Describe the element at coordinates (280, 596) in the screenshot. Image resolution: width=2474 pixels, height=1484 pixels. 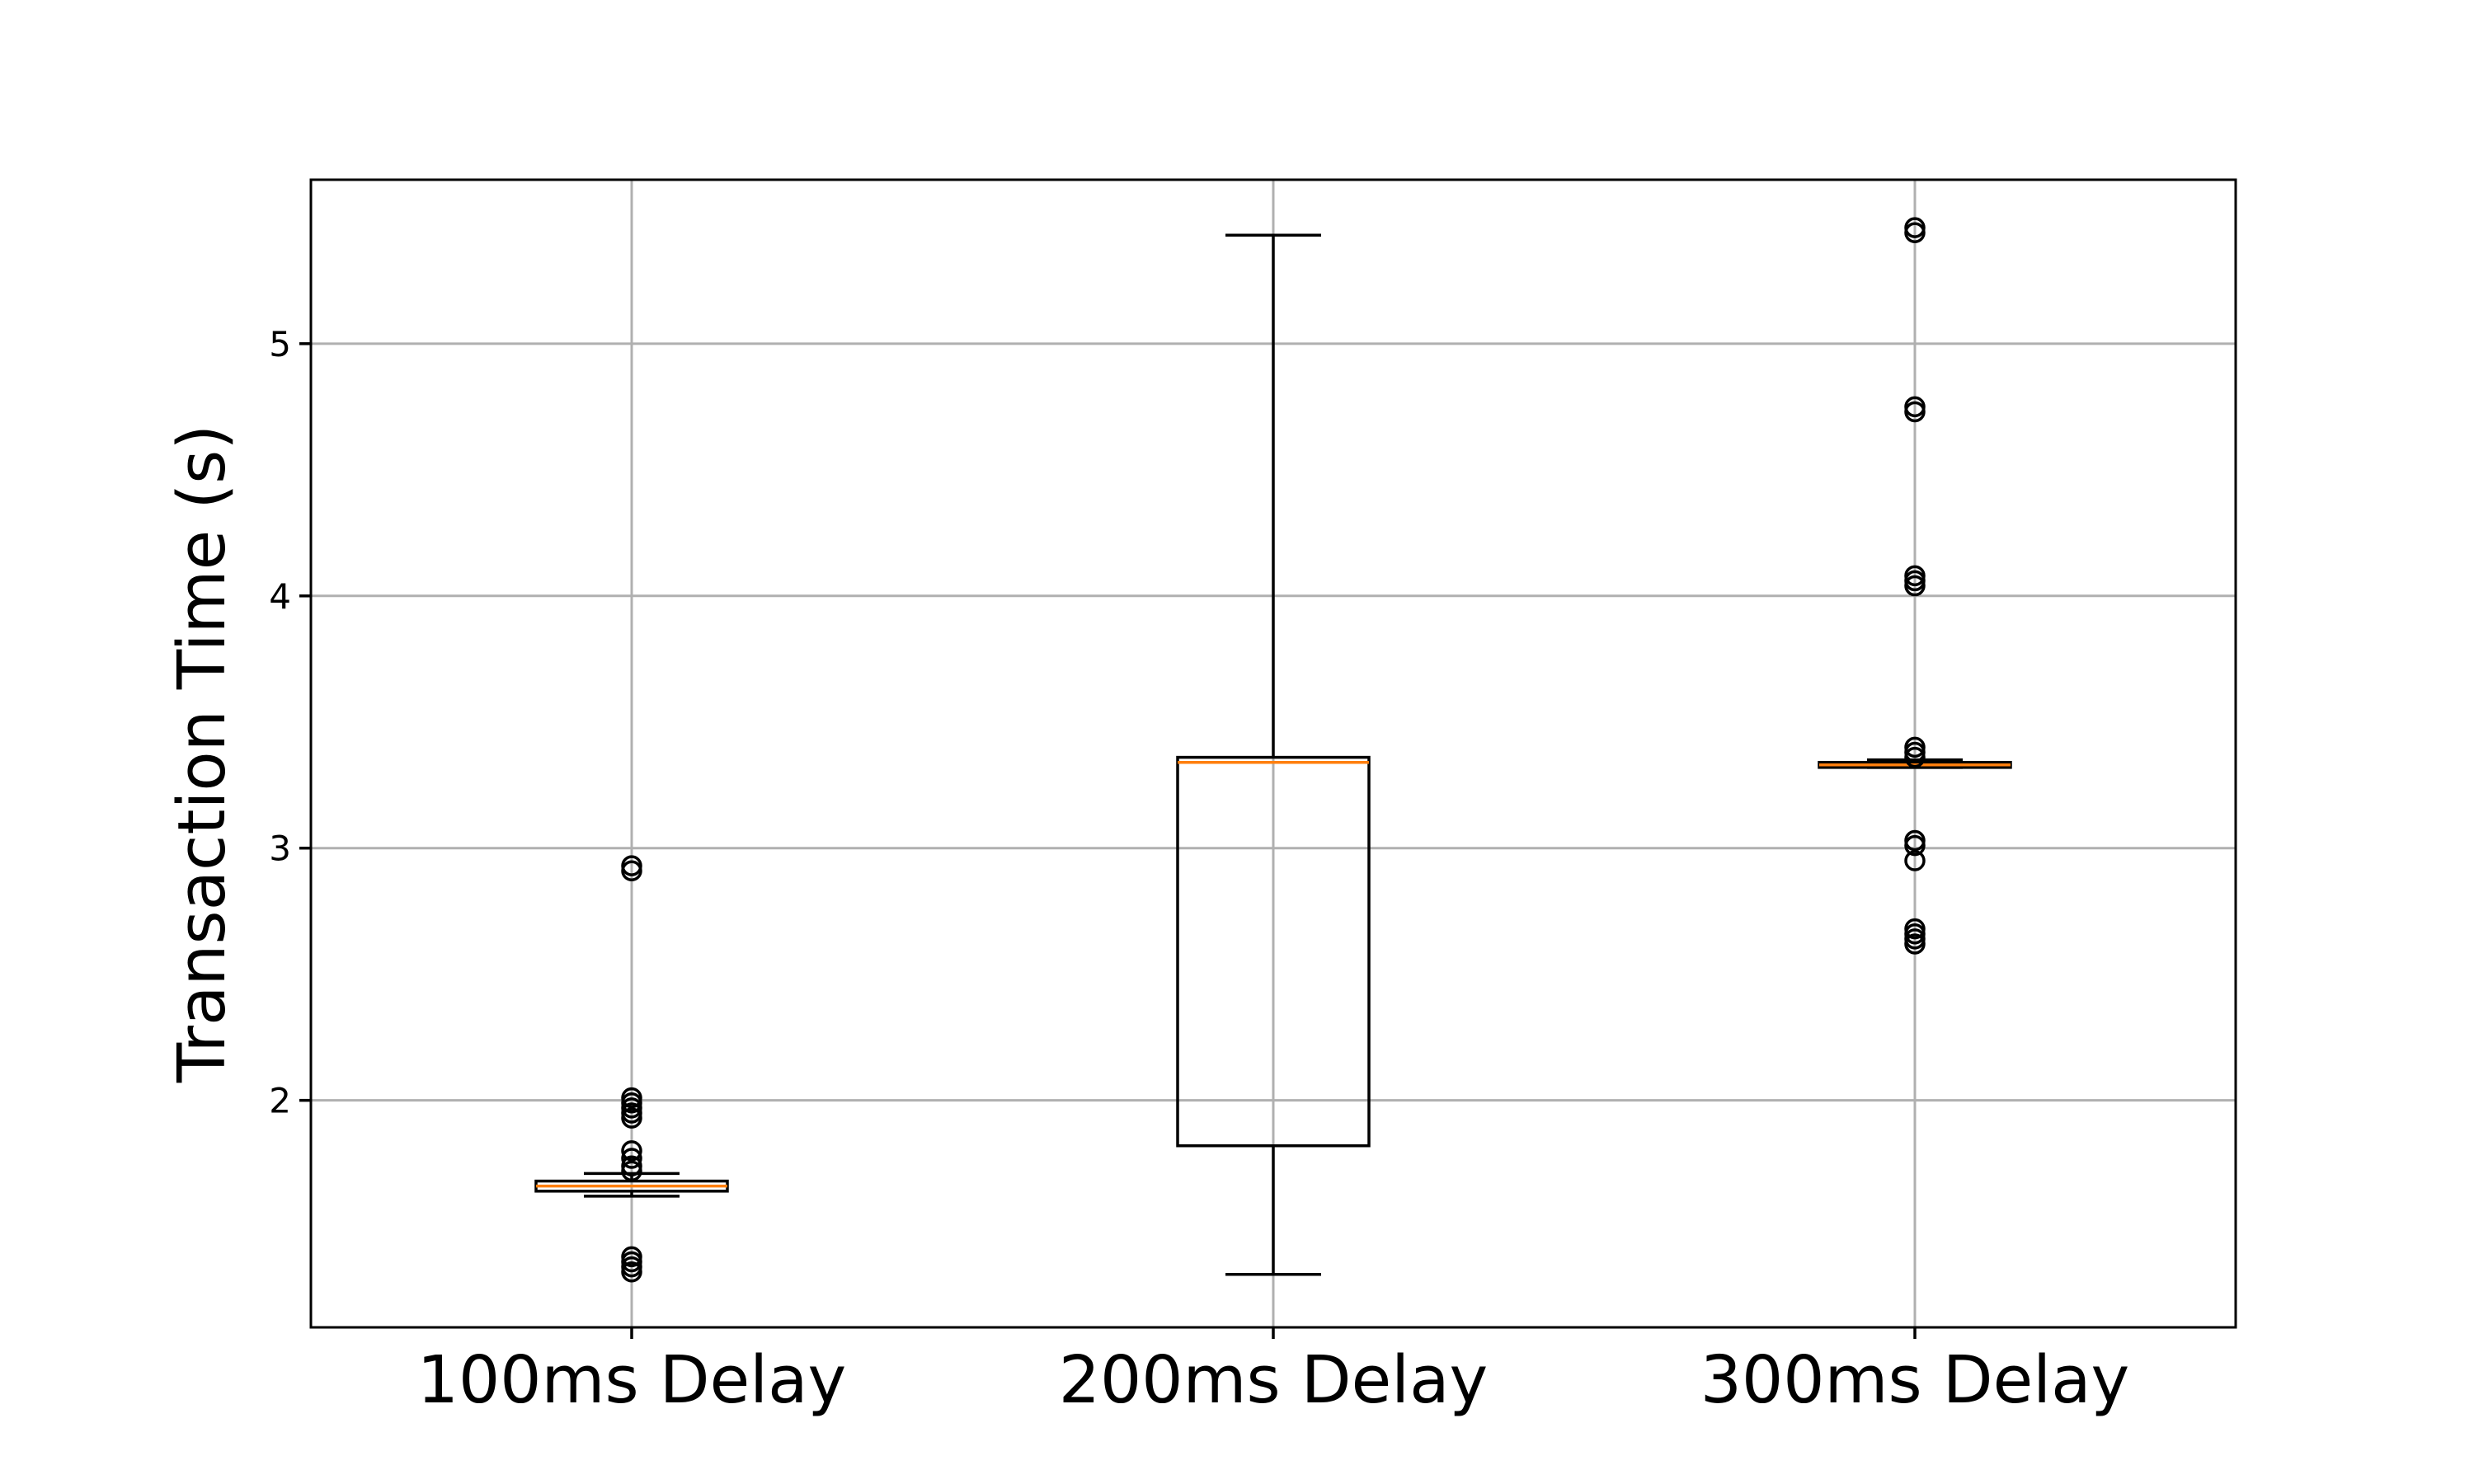
I see `y-tick-label: 4` at that location.